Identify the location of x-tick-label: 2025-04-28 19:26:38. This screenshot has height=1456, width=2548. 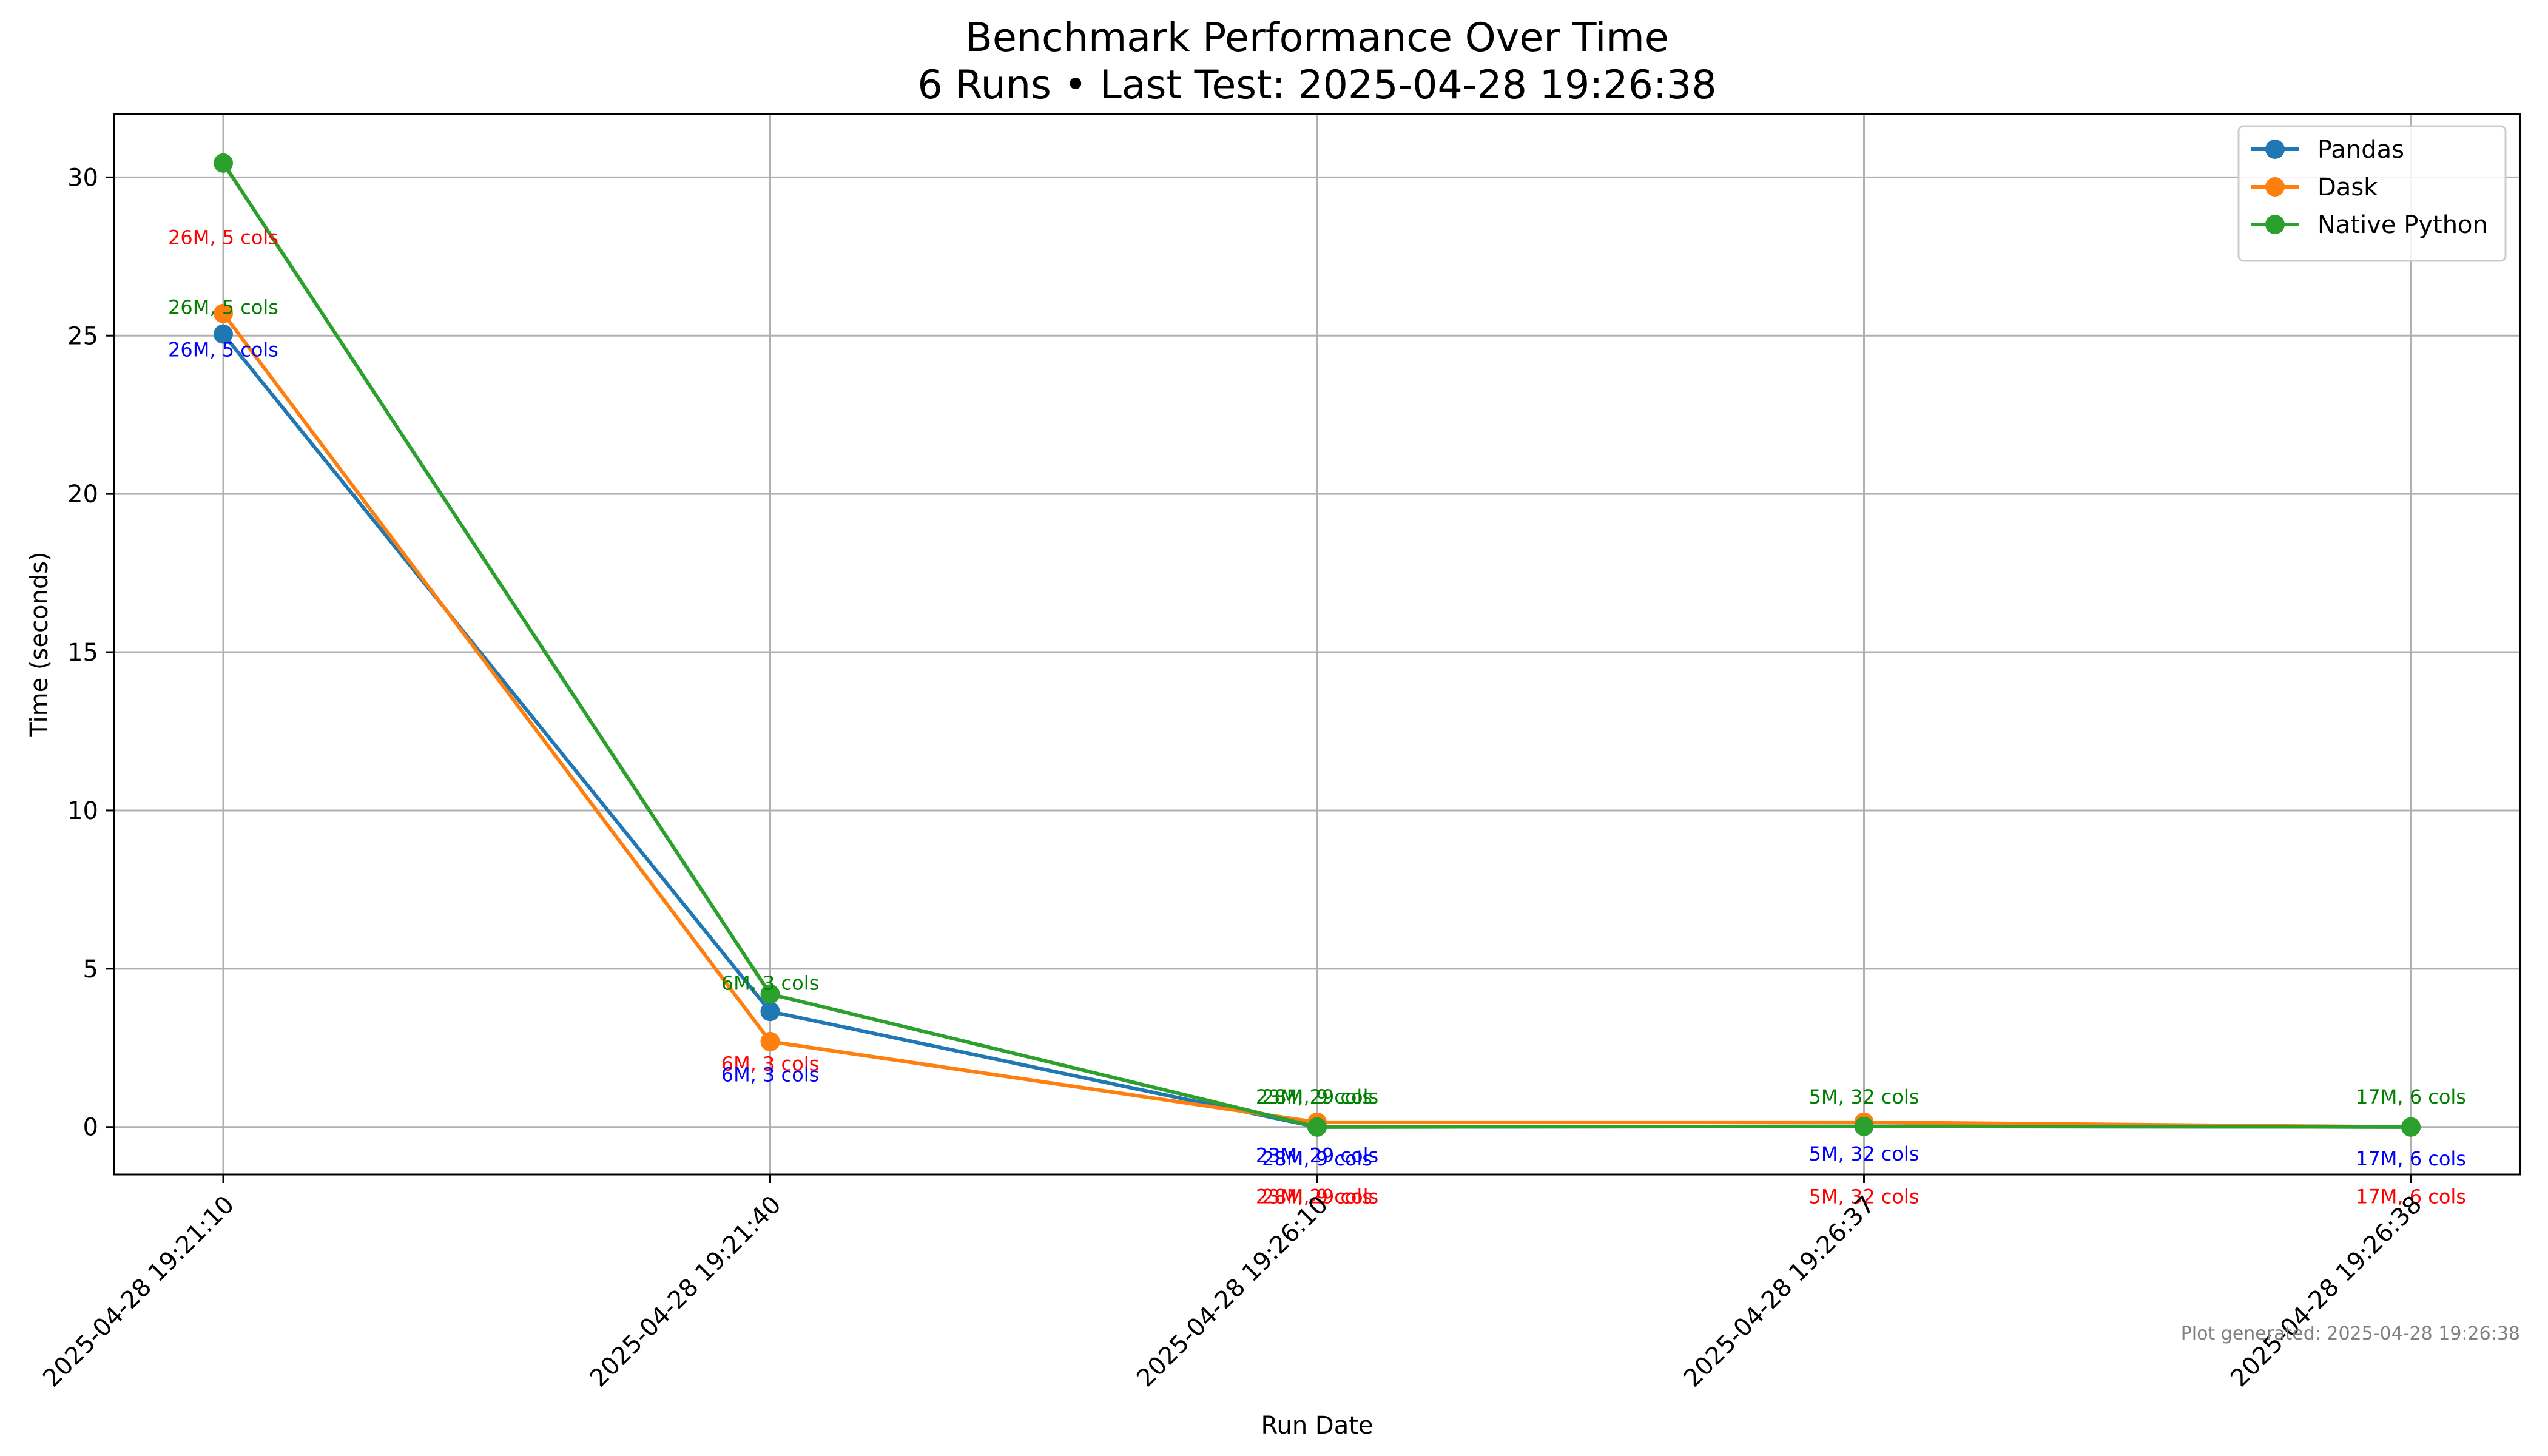
(2326, 1292).